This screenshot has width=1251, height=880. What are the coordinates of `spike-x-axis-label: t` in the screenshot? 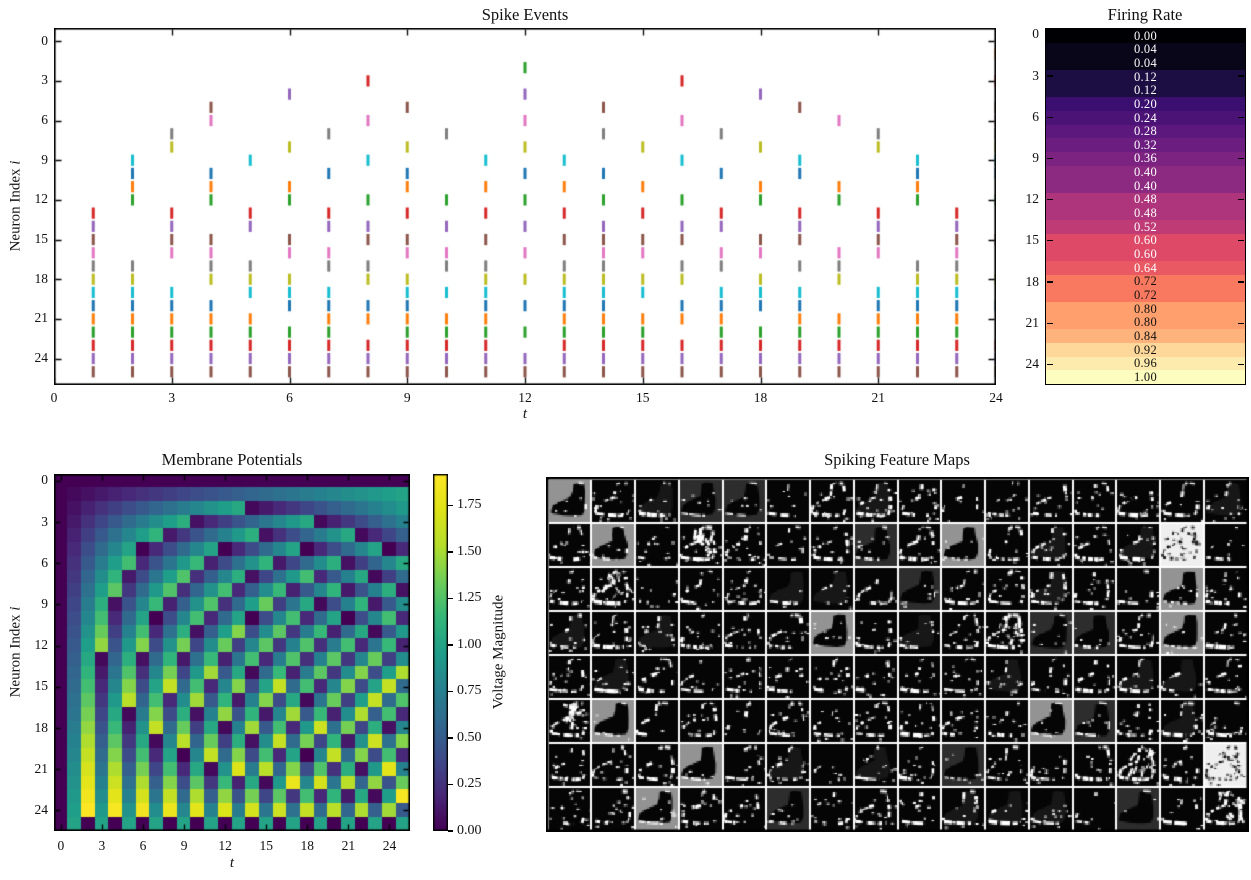 It's located at (525, 414).